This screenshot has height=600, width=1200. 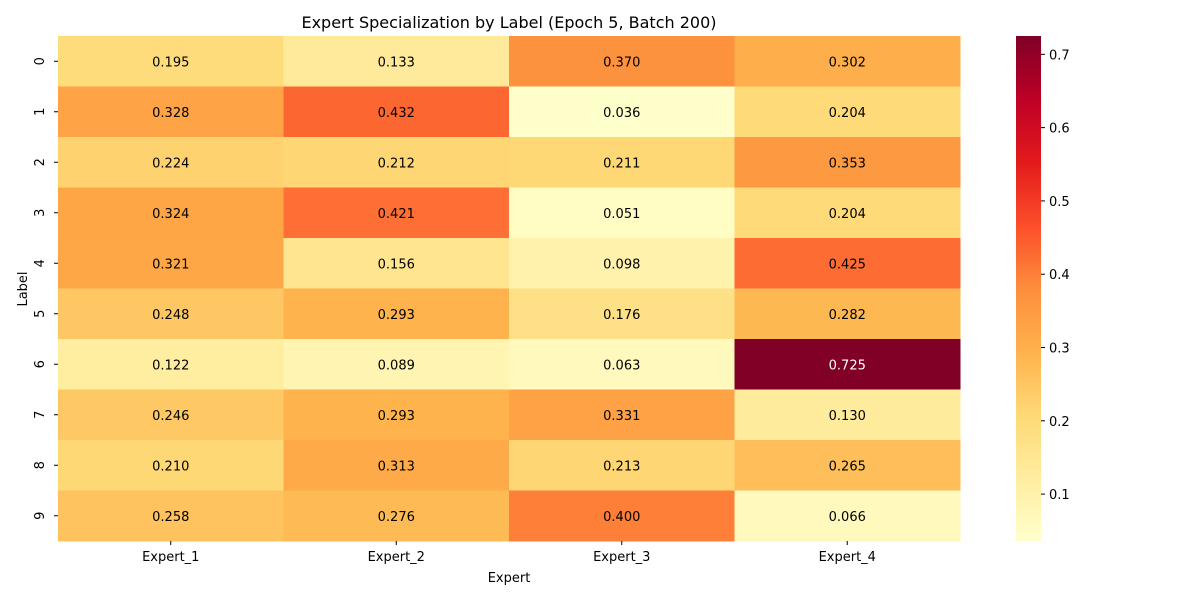 What do you see at coordinates (40, 314) in the screenshot?
I see `y-tick-label: 5` at bounding box center [40, 314].